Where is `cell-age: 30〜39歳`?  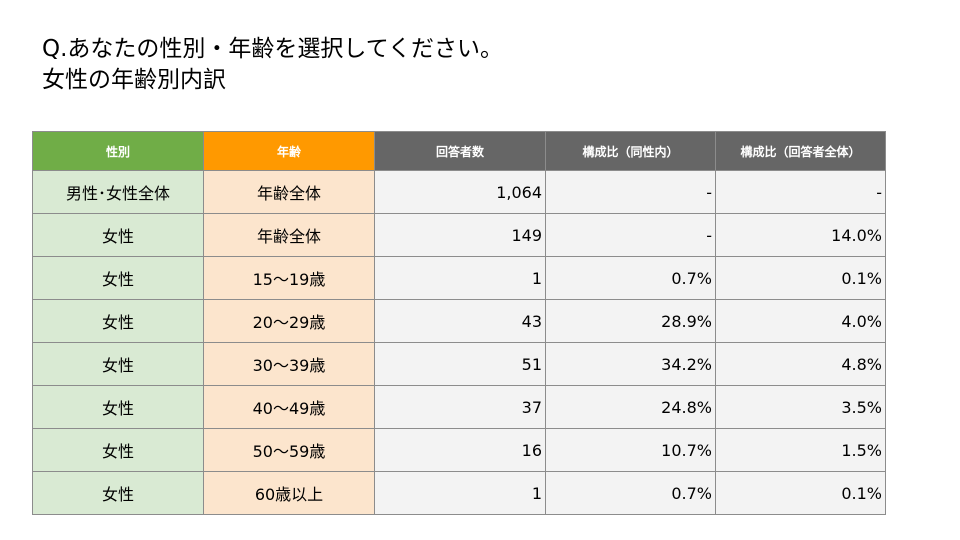
cell-age: 30〜39歳 is located at coordinates (289, 364).